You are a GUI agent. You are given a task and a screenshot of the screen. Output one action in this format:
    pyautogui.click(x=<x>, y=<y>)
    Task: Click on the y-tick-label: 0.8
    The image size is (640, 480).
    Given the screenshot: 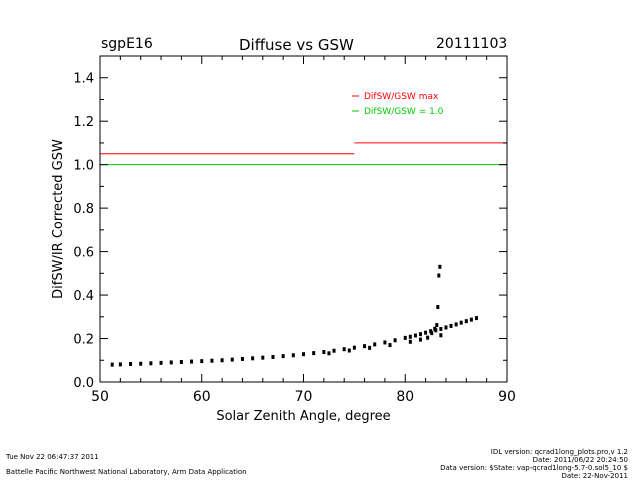 What is the action you would take?
    pyautogui.click(x=83, y=209)
    